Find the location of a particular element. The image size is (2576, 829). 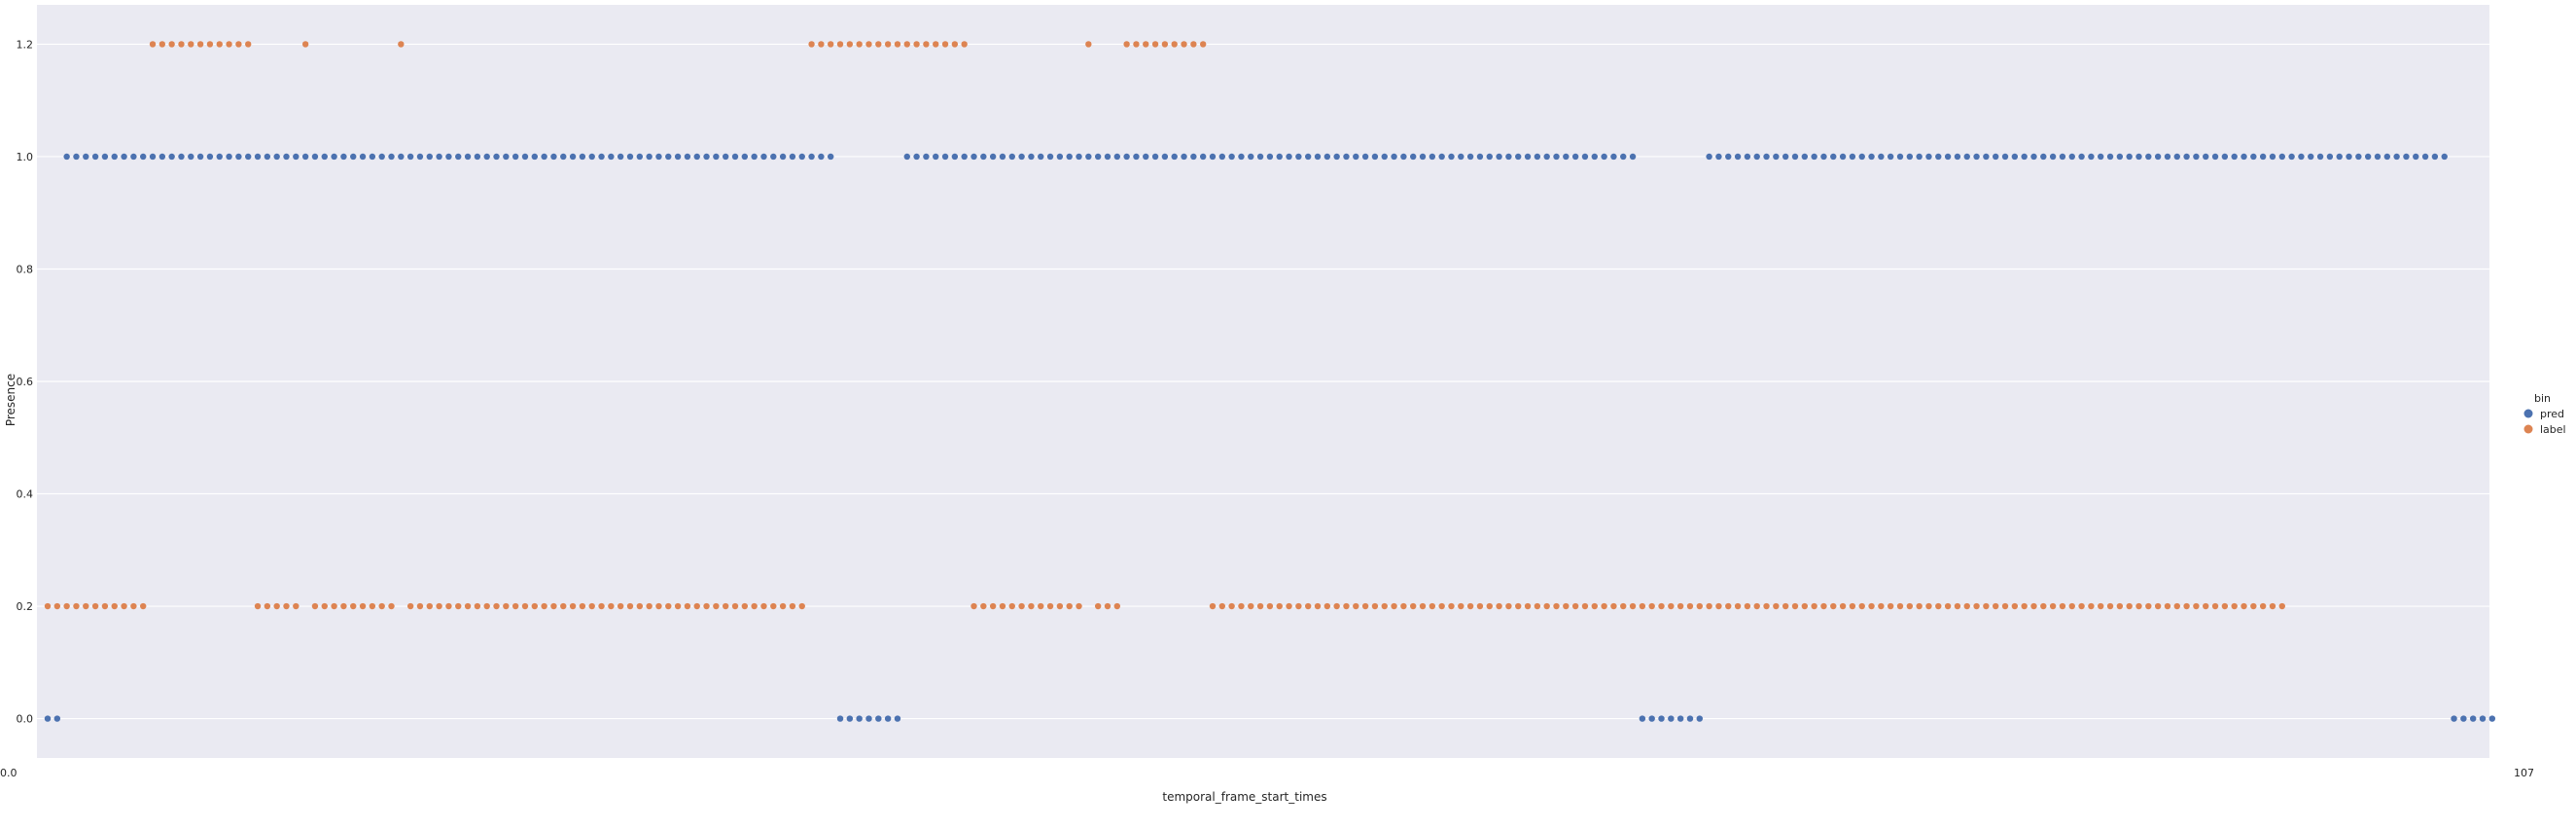

legend-title: bin is located at coordinates (2543, 398).